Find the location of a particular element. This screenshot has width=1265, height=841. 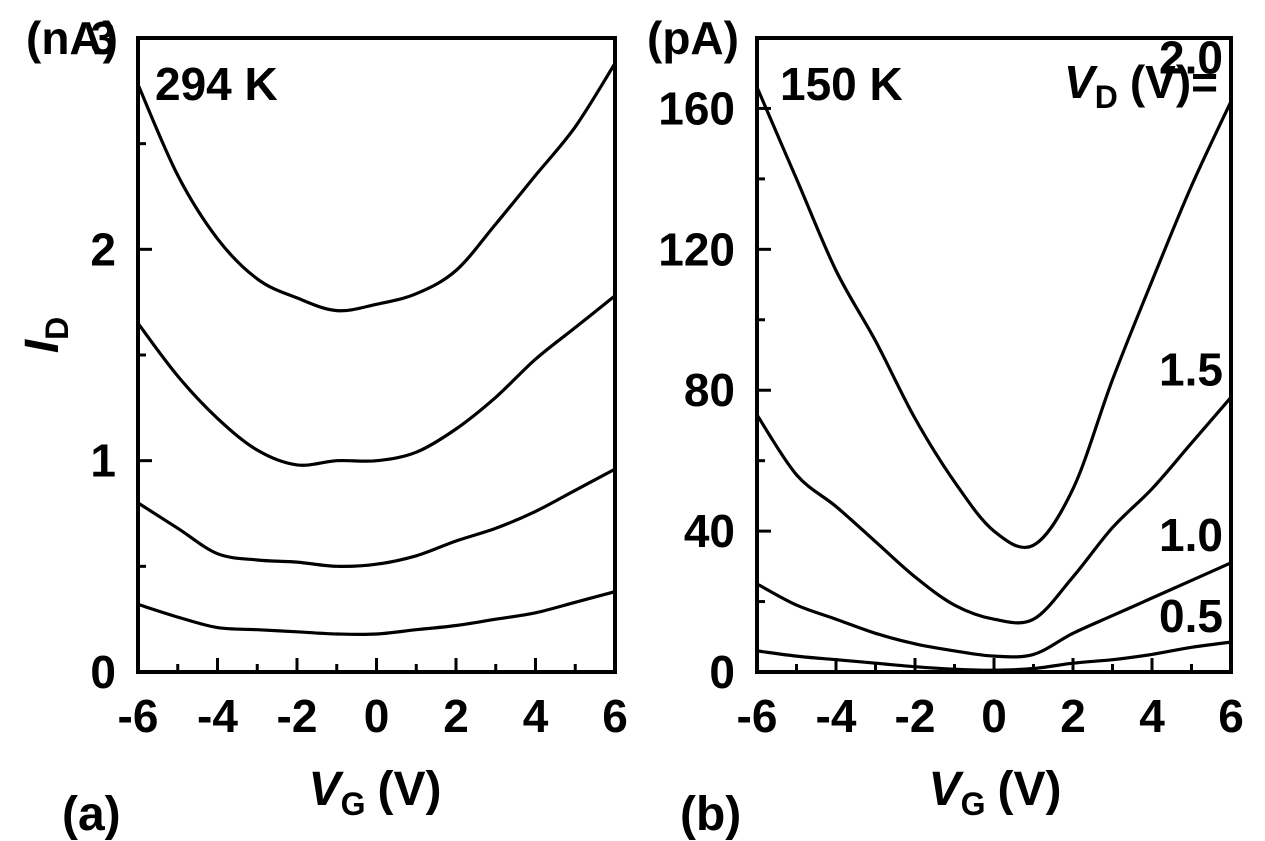

panel-b-legend-title-subscript: D is located at coordinates (1106, 97).